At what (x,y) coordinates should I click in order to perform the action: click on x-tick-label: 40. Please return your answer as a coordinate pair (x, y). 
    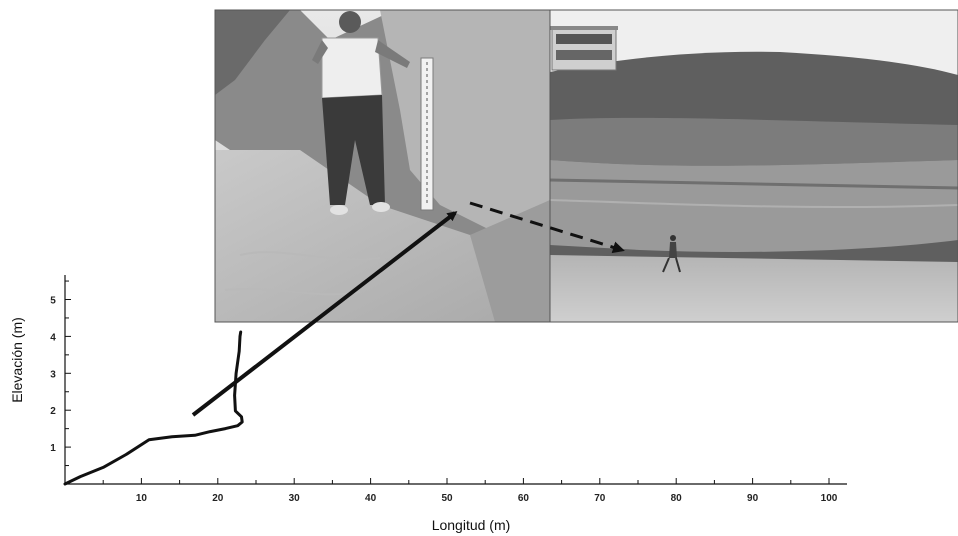
    Looking at the image, I should click on (371, 498).